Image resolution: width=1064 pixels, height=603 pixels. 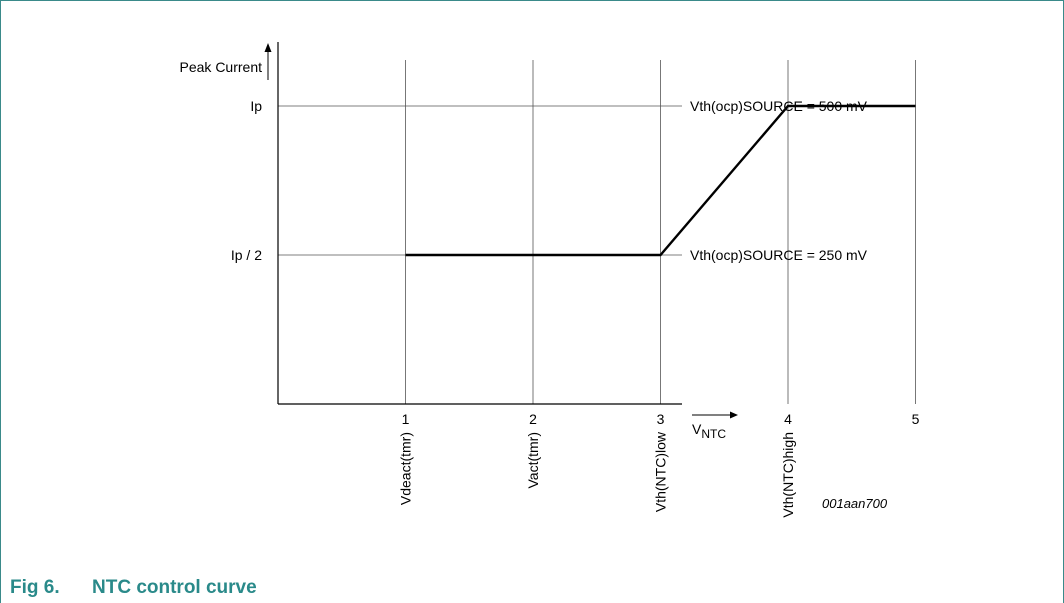 What do you see at coordinates (779, 255) in the screenshot?
I see `reference-line-label-2: Vth(ocp)SOURCE = 250 mV` at bounding box center [779, 255].